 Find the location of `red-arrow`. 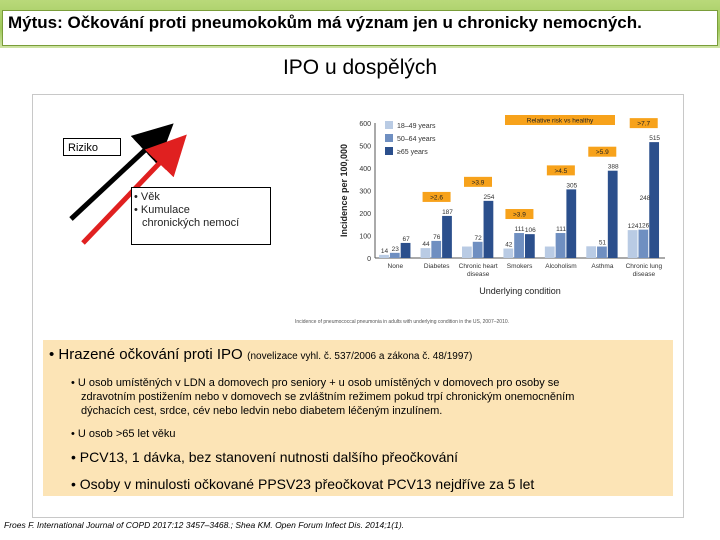

red-arrow is located at coordinates (134, 189).